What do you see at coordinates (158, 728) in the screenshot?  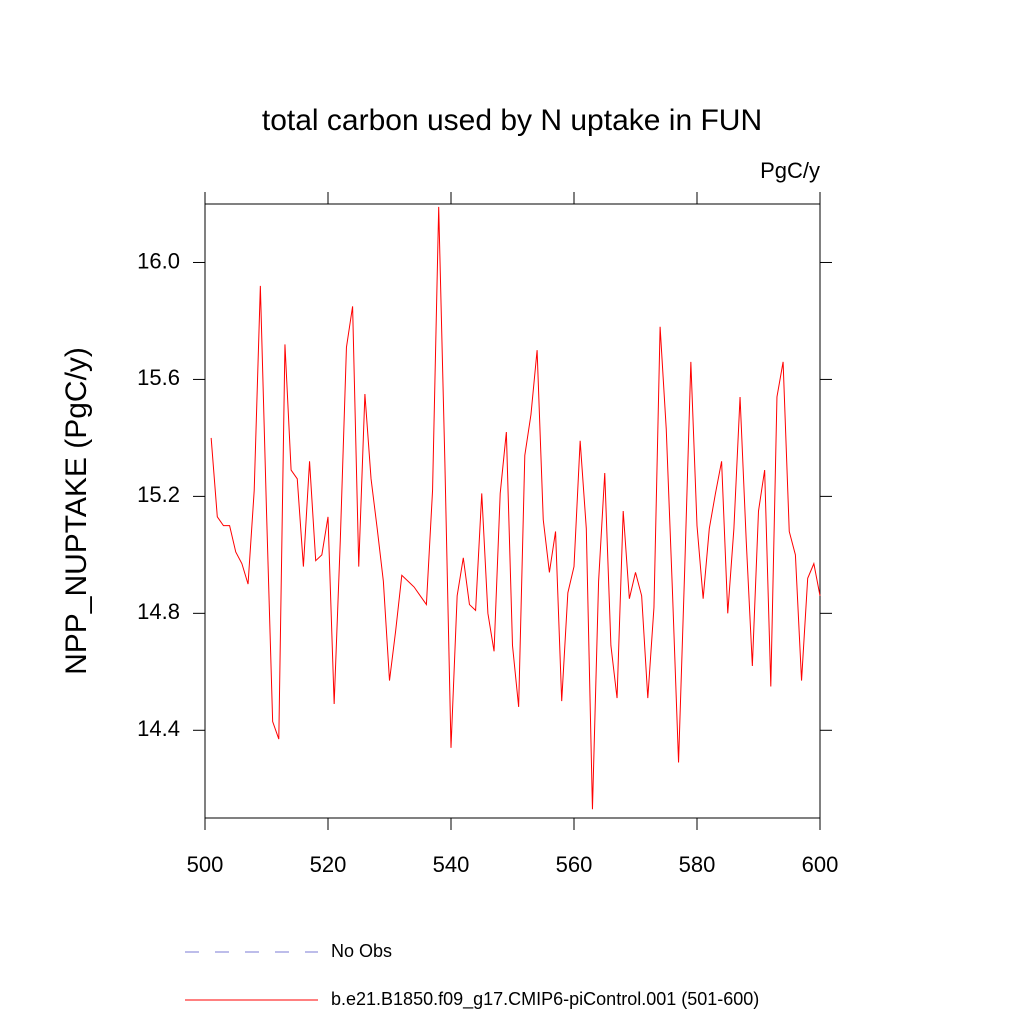 I see `y-tick-label: 14.4` at bounding box center [158, 728].